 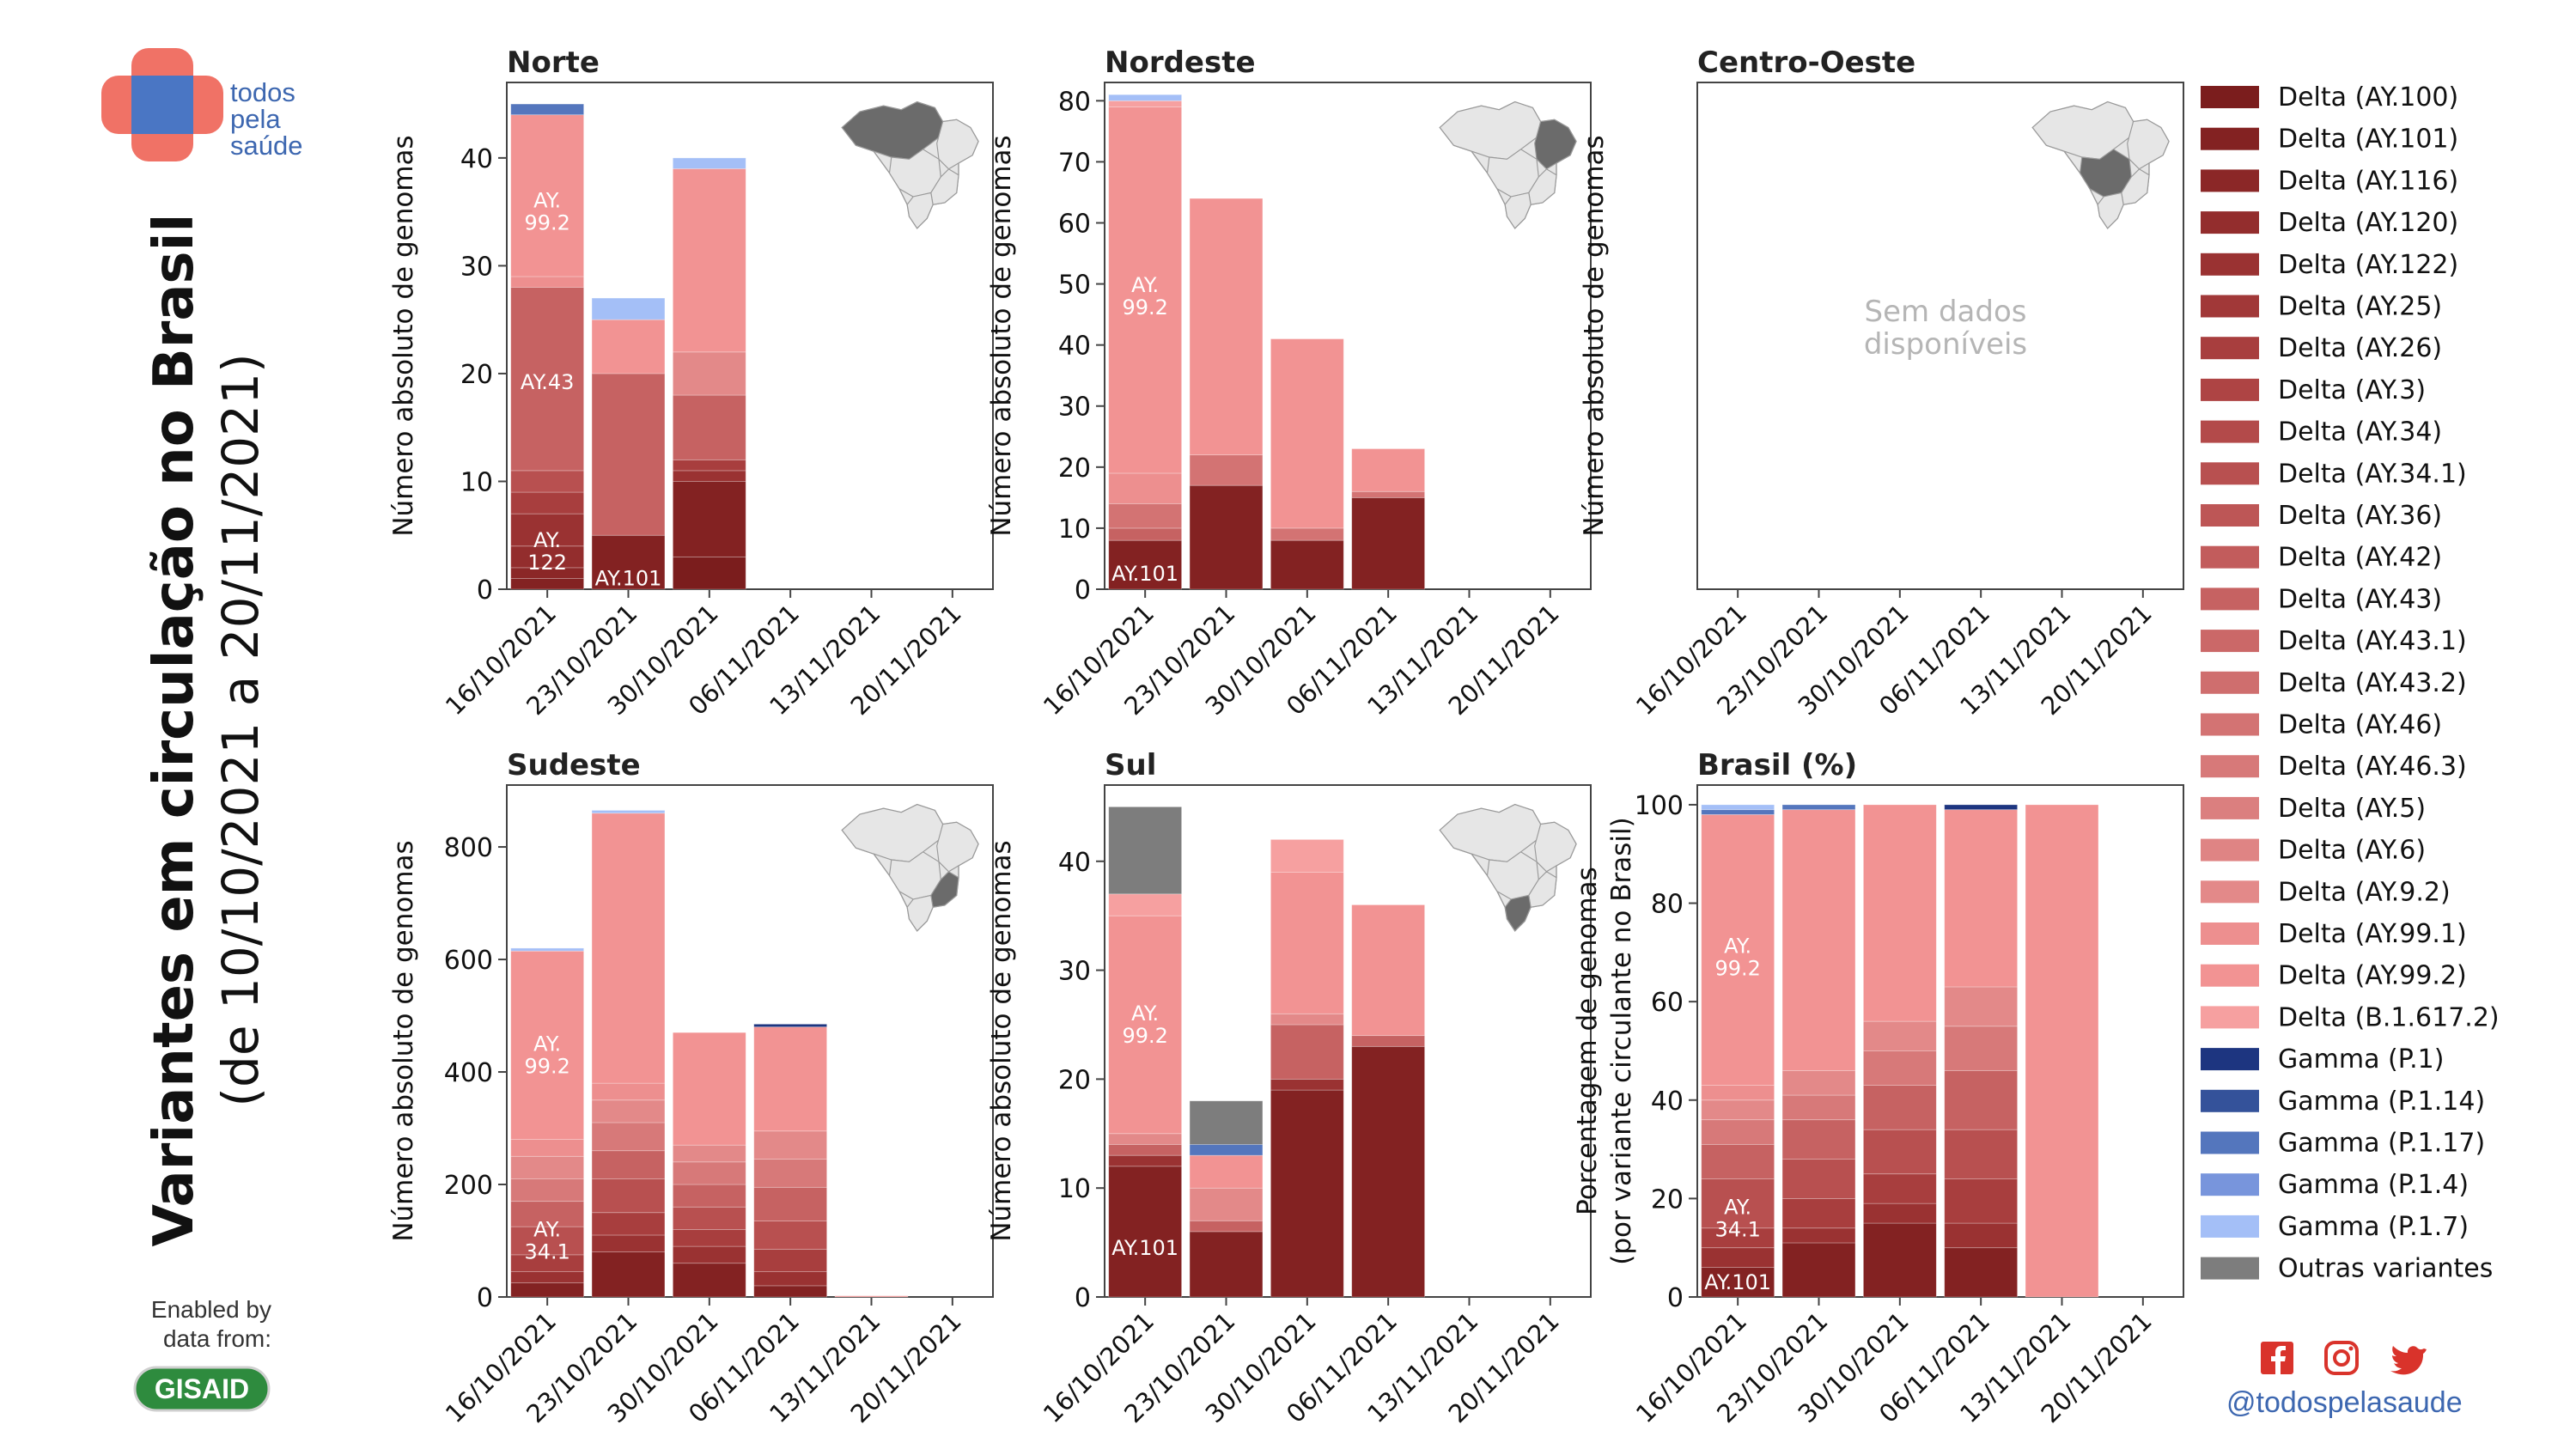 I want to click on legend-label: Delta (AY.26), so click(x=2360, y=348).